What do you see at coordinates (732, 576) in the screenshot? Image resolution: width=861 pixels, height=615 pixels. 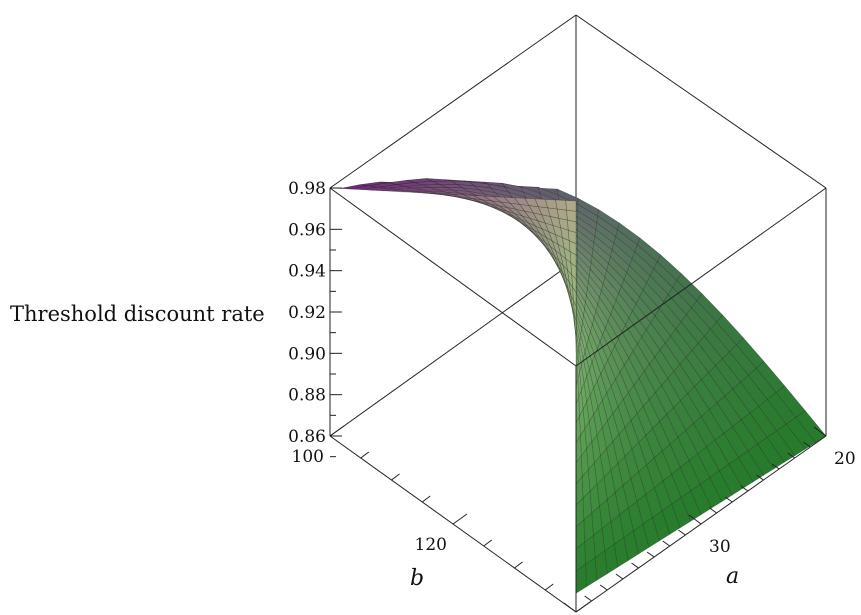 I see `a-axis-title: a` at bounding box center [732, 576].